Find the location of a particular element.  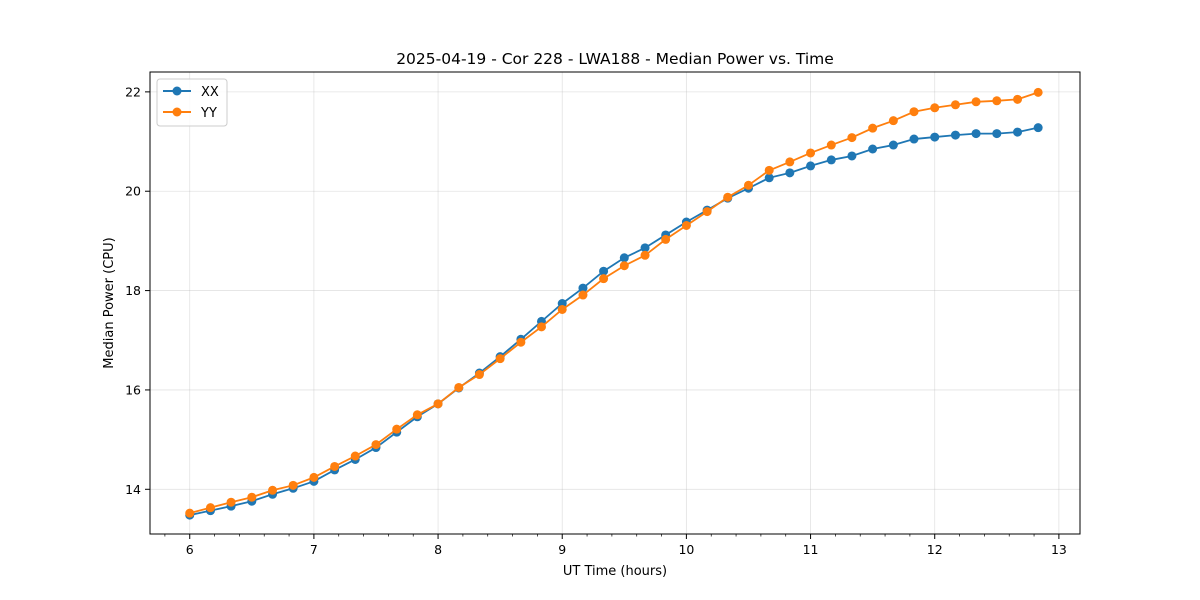

x-tick-label: 13 is located at coordinates (1059, 549).